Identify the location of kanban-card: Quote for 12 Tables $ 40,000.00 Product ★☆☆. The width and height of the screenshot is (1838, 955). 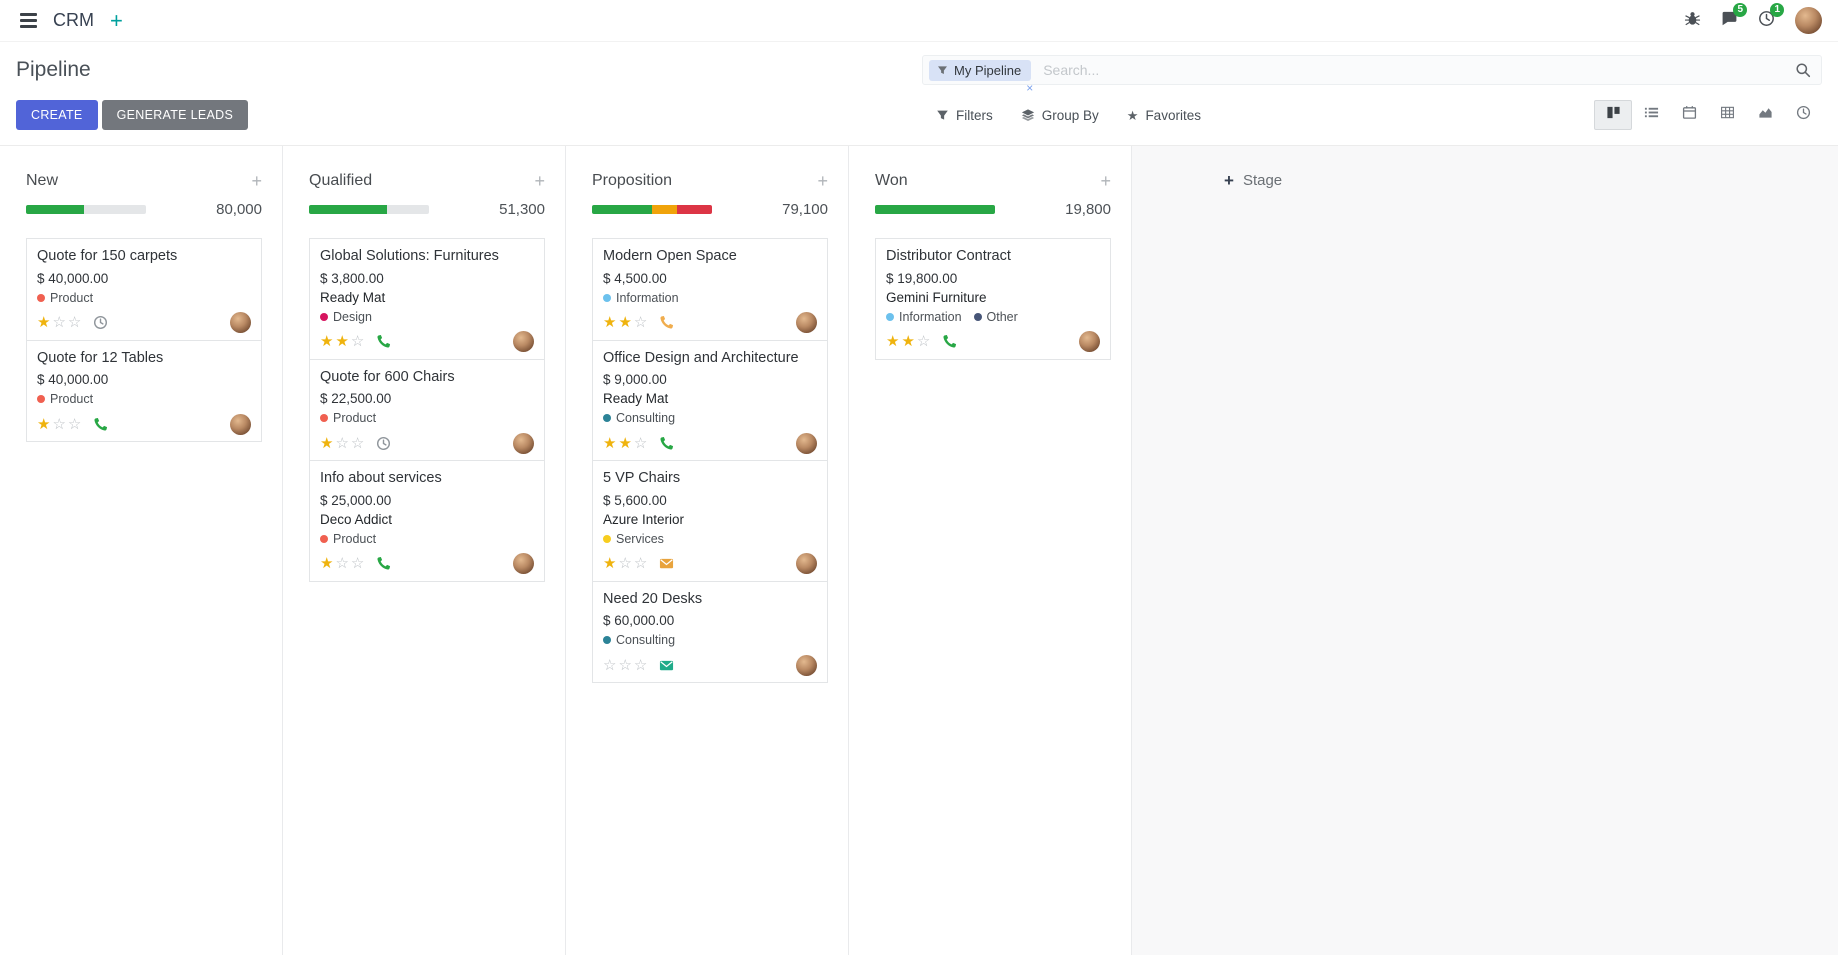
(144, 391).